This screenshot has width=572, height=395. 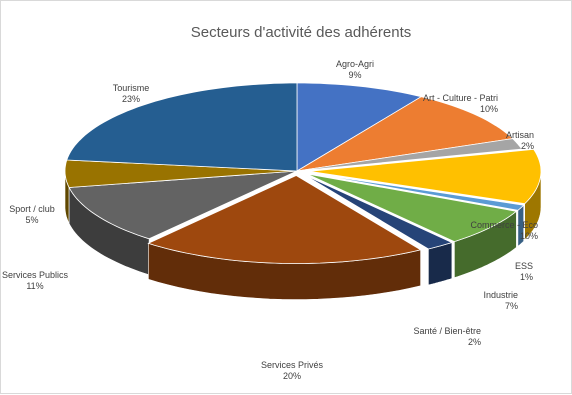 I want to click on slice-label: Art - Culture - Patri 10%, so click(x=460, y=103).